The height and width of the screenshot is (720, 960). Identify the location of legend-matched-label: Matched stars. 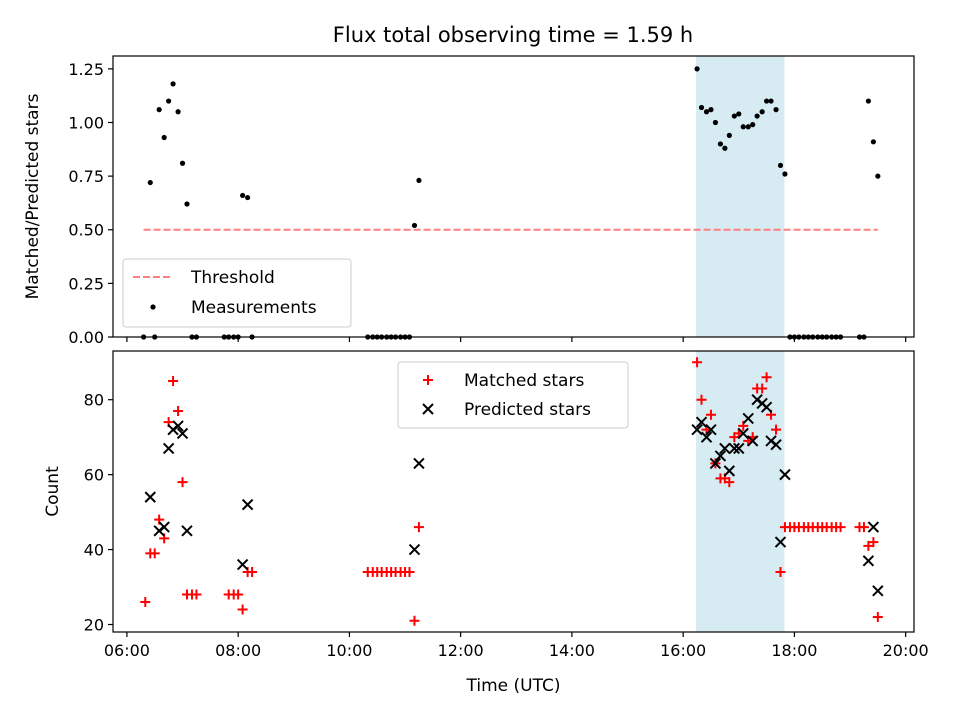
(524, 381).